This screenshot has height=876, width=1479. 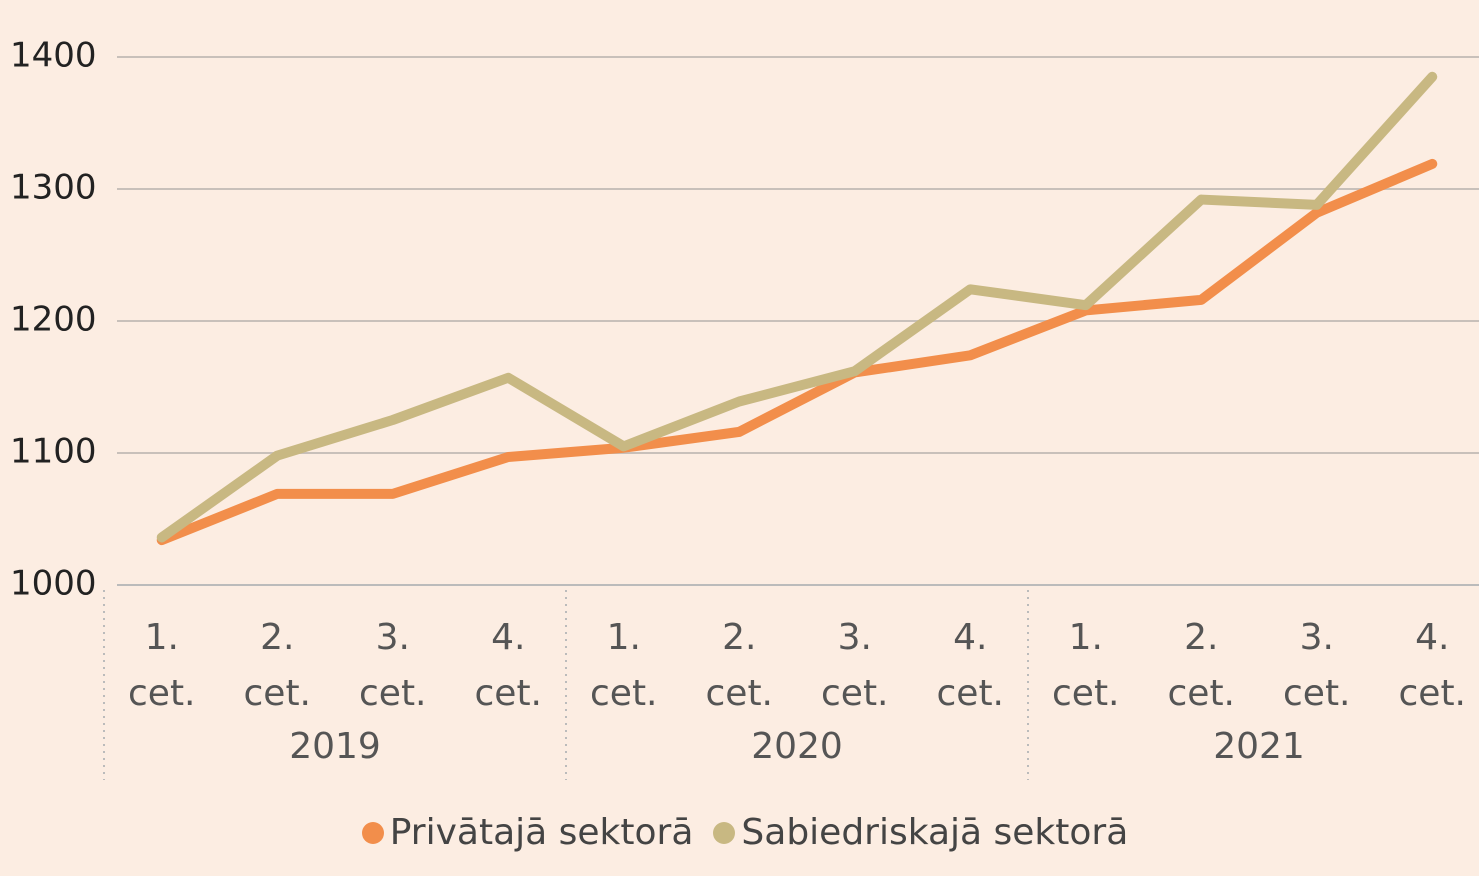 What do you see at coordinates (335, 746) in the screenshot?
I see `x-group-label: 2019` at bounding box center [335, 746].